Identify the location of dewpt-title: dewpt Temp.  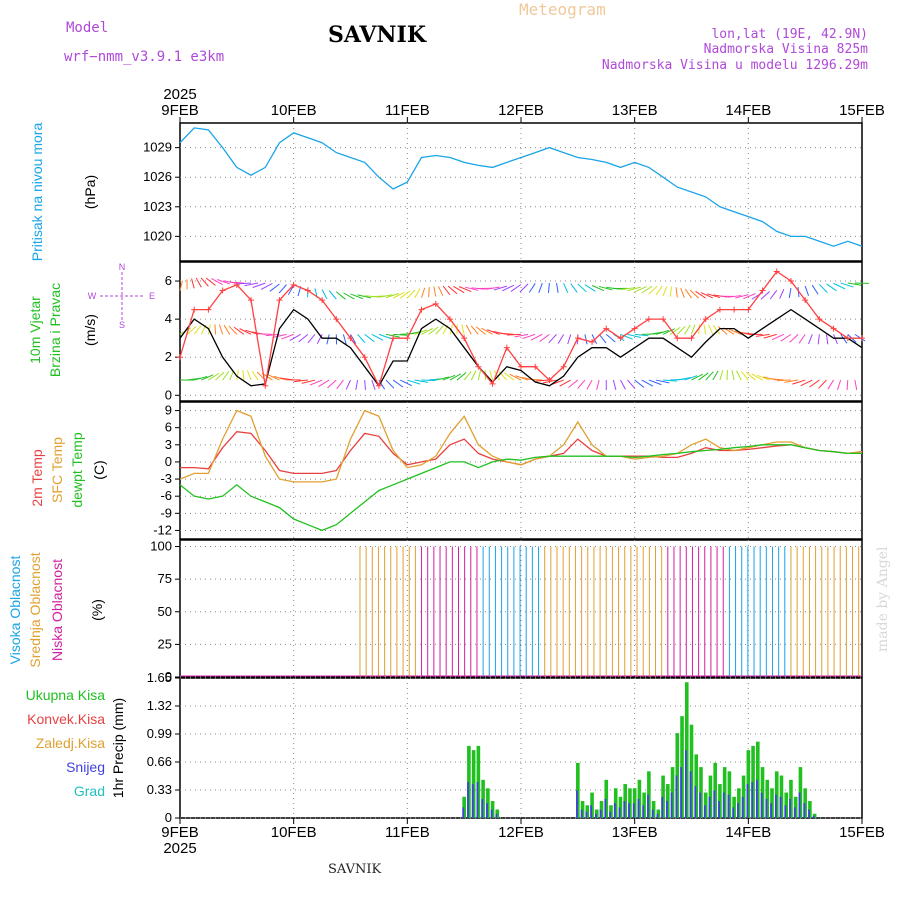
(77, 469).